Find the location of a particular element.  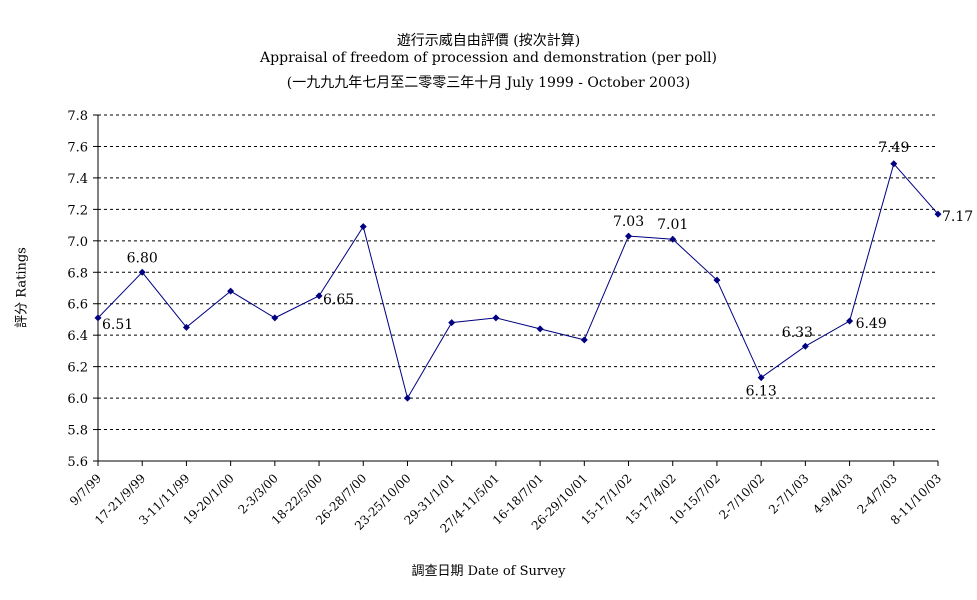

x-tick-label: 4-9/4/03 is located at coordinates (832, 493).